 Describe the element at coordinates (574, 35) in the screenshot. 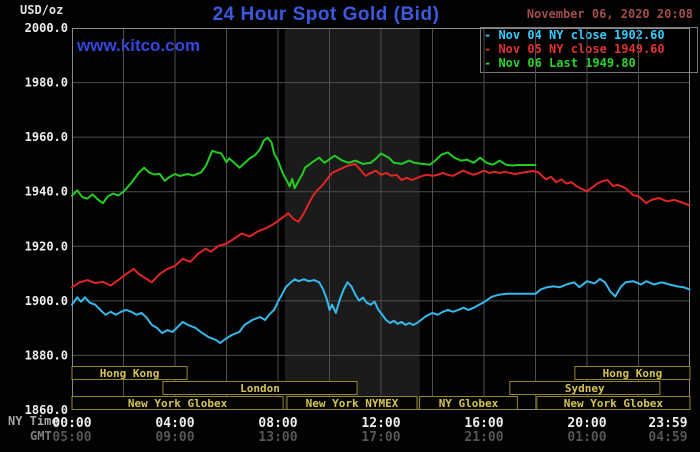

I see `legend-row: - Nov 04 NY close 1902.60` at that location.